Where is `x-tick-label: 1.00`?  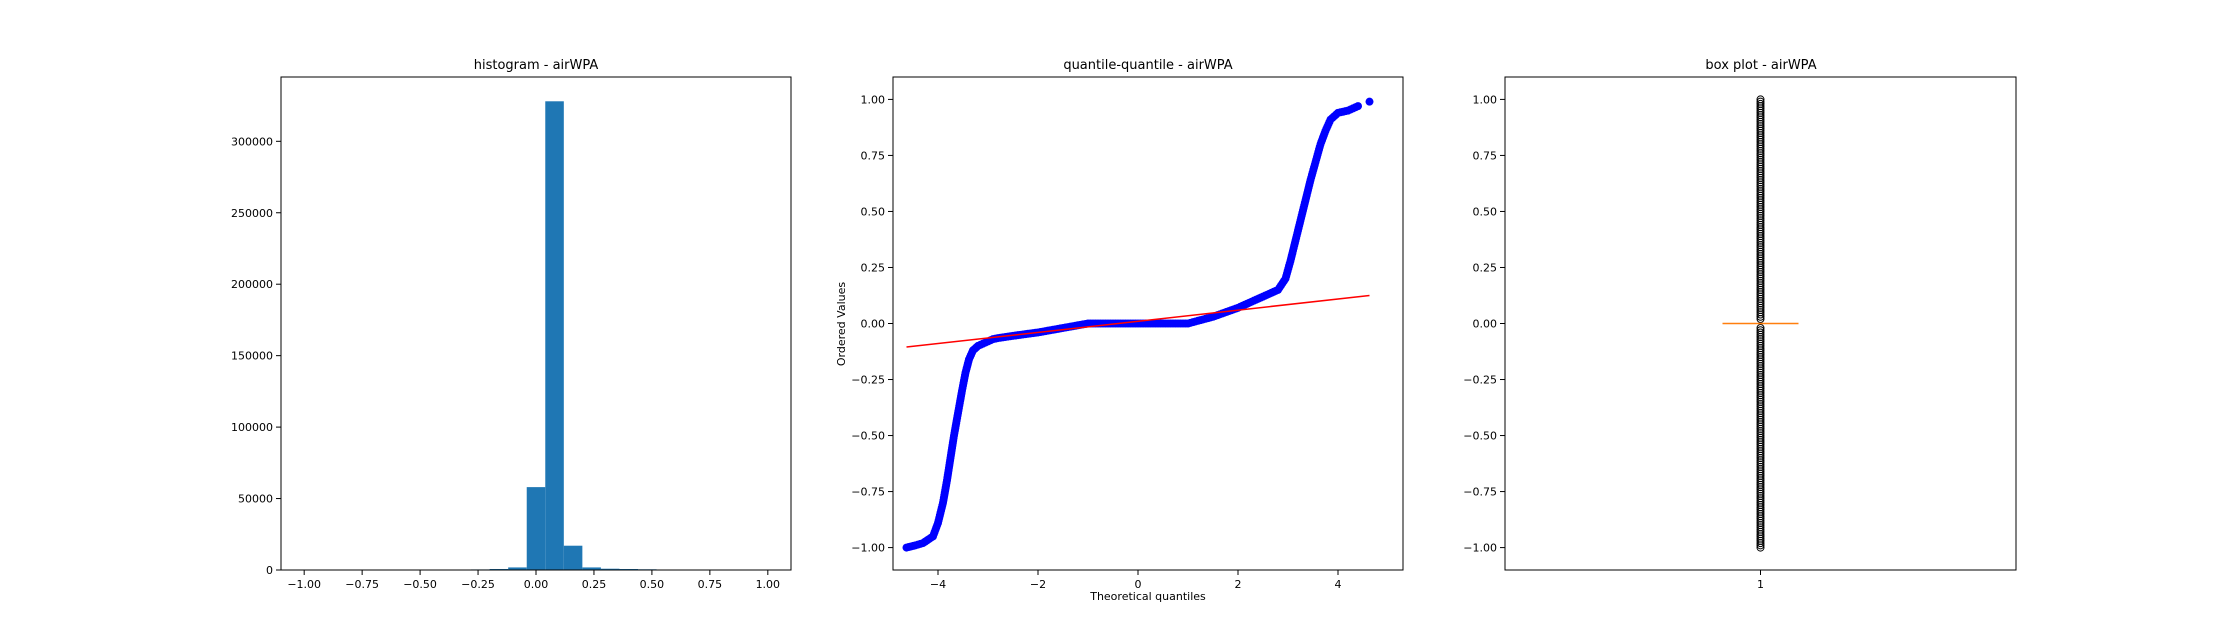 x-tick-label: 1.00 is located at coordinates (768, 584).